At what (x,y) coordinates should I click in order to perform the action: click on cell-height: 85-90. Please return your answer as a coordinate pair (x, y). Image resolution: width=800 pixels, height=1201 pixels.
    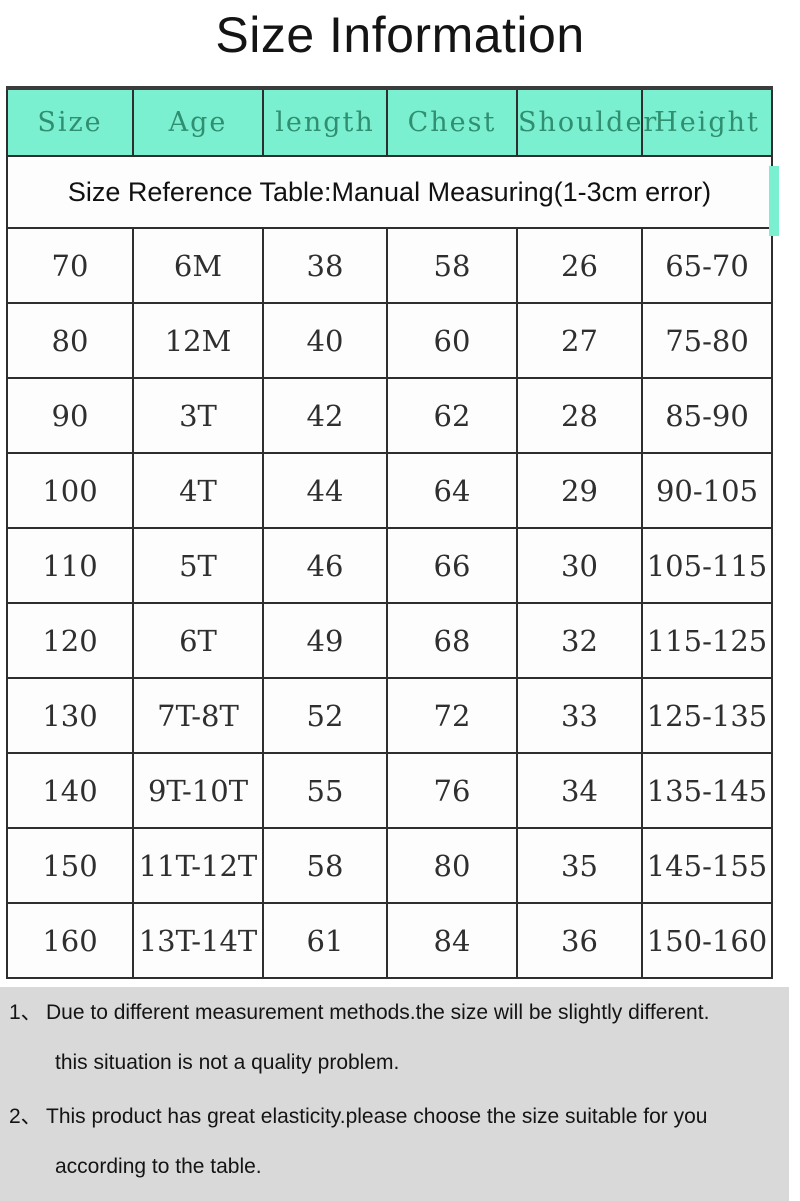
    Looking at the image, I should click on (707, 415).